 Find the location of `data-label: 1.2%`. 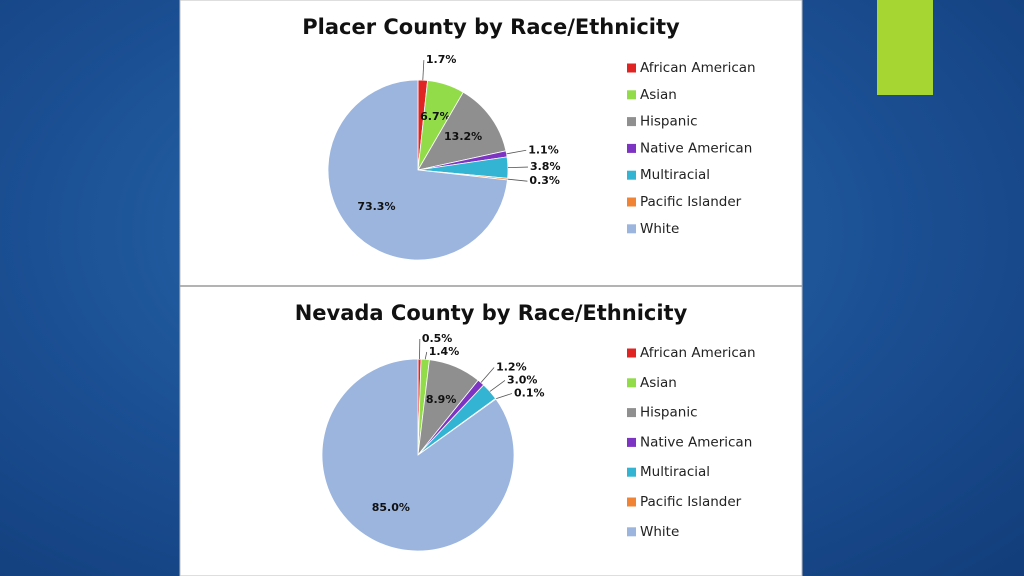

data-label: 1.2% is located at coordinates (511, 366).